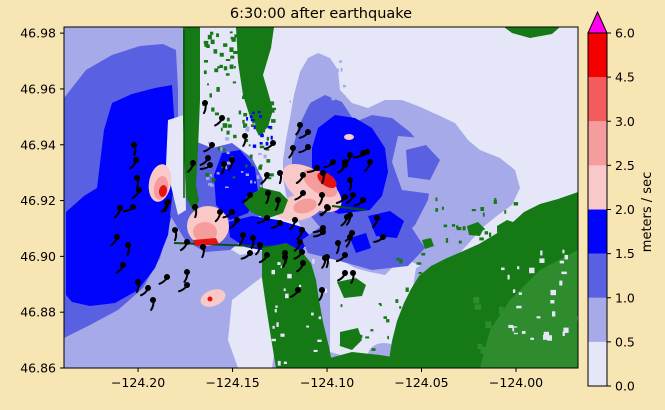  What do you see at coordinates (625, 33) in the screenshot?
I see `colorbar-tick-label: 6.0` at bounding box center [625, 33].